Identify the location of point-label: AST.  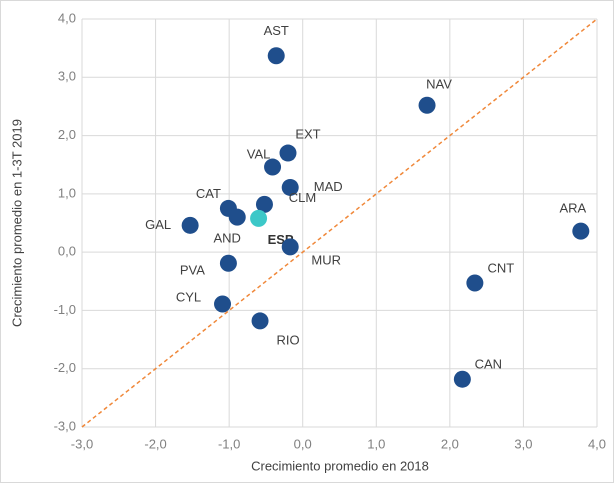
(276, 30).